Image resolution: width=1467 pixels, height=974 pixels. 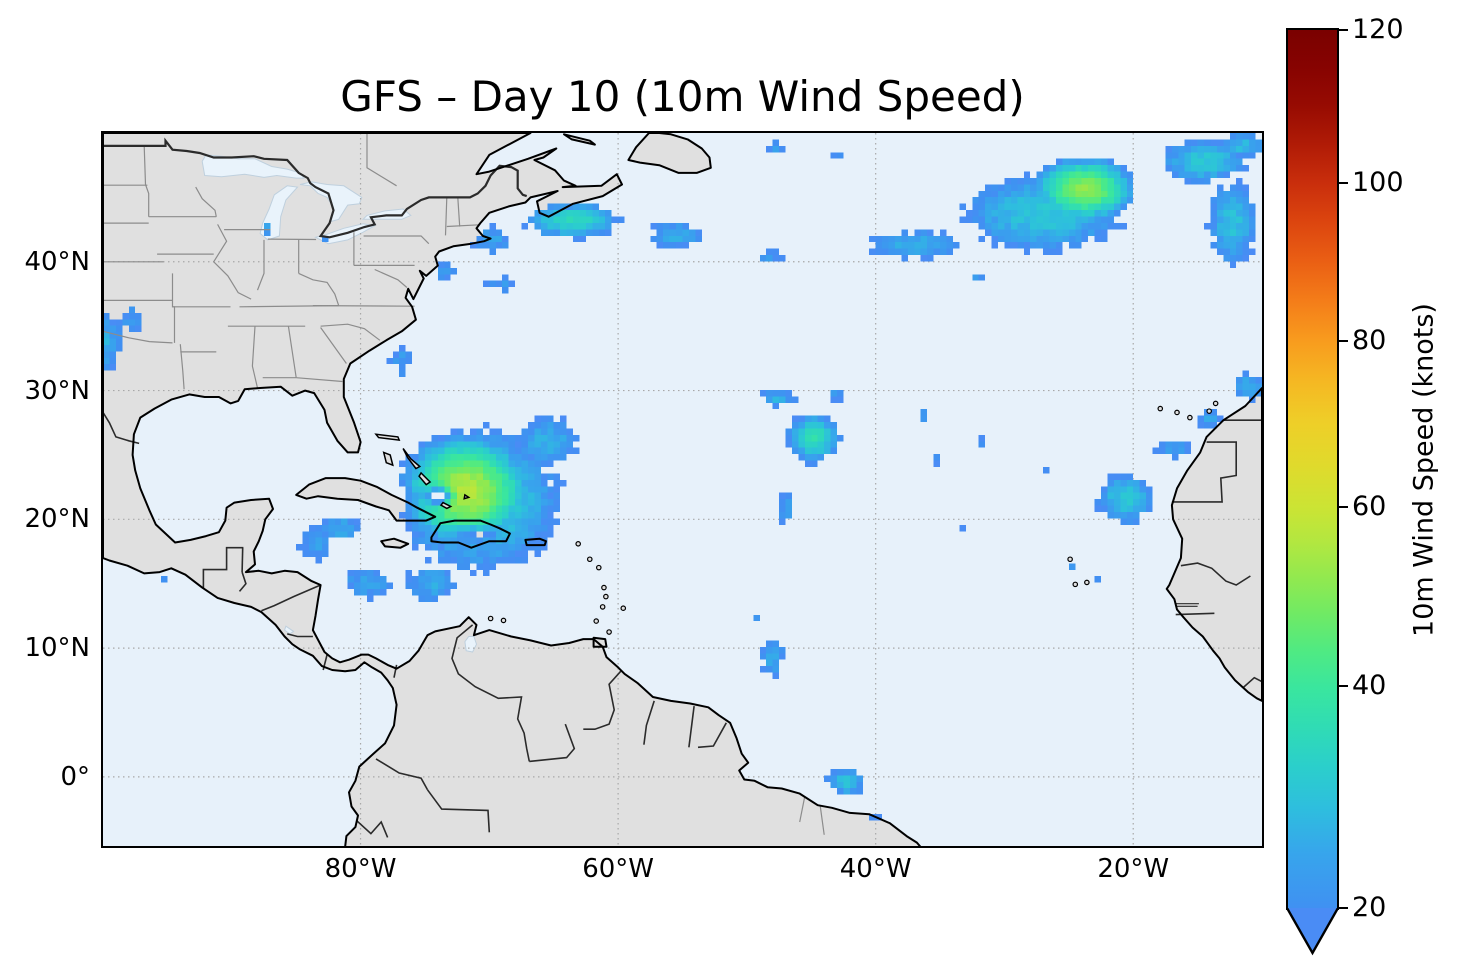 I want to click on colorbar-tick-label: 60, so click(x=1369, y=506).